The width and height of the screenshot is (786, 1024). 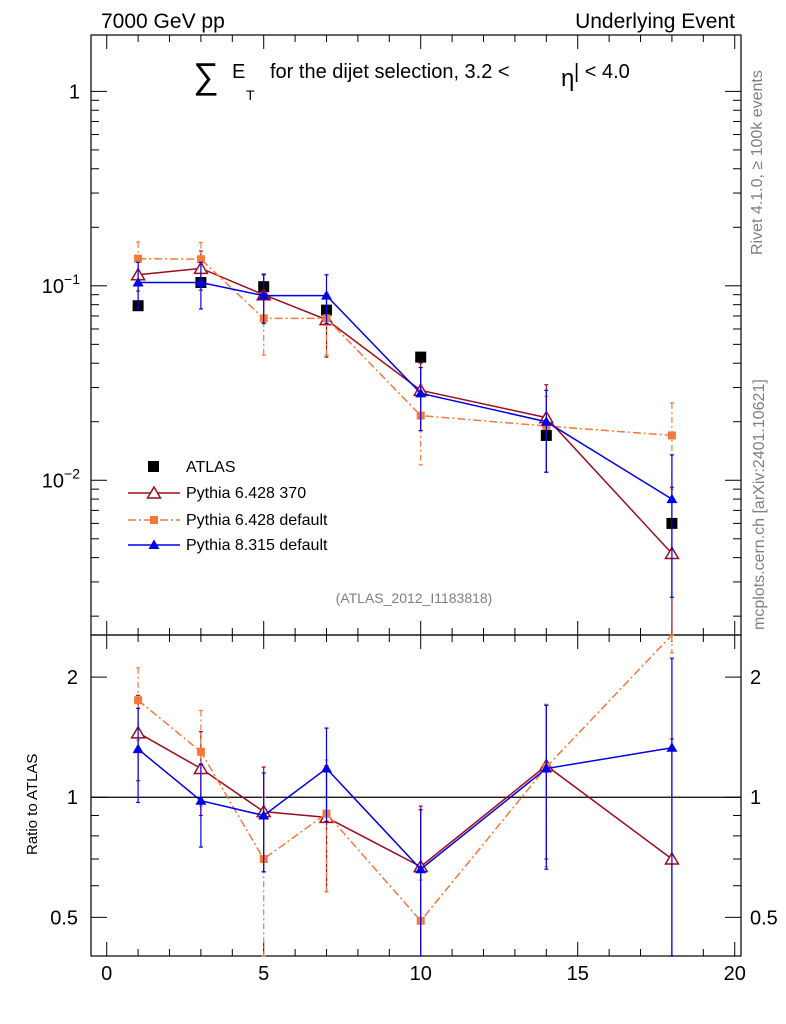 I want to click on legend-label-p6-default: Pythia 6.428 default, so click(x=257, y=520).